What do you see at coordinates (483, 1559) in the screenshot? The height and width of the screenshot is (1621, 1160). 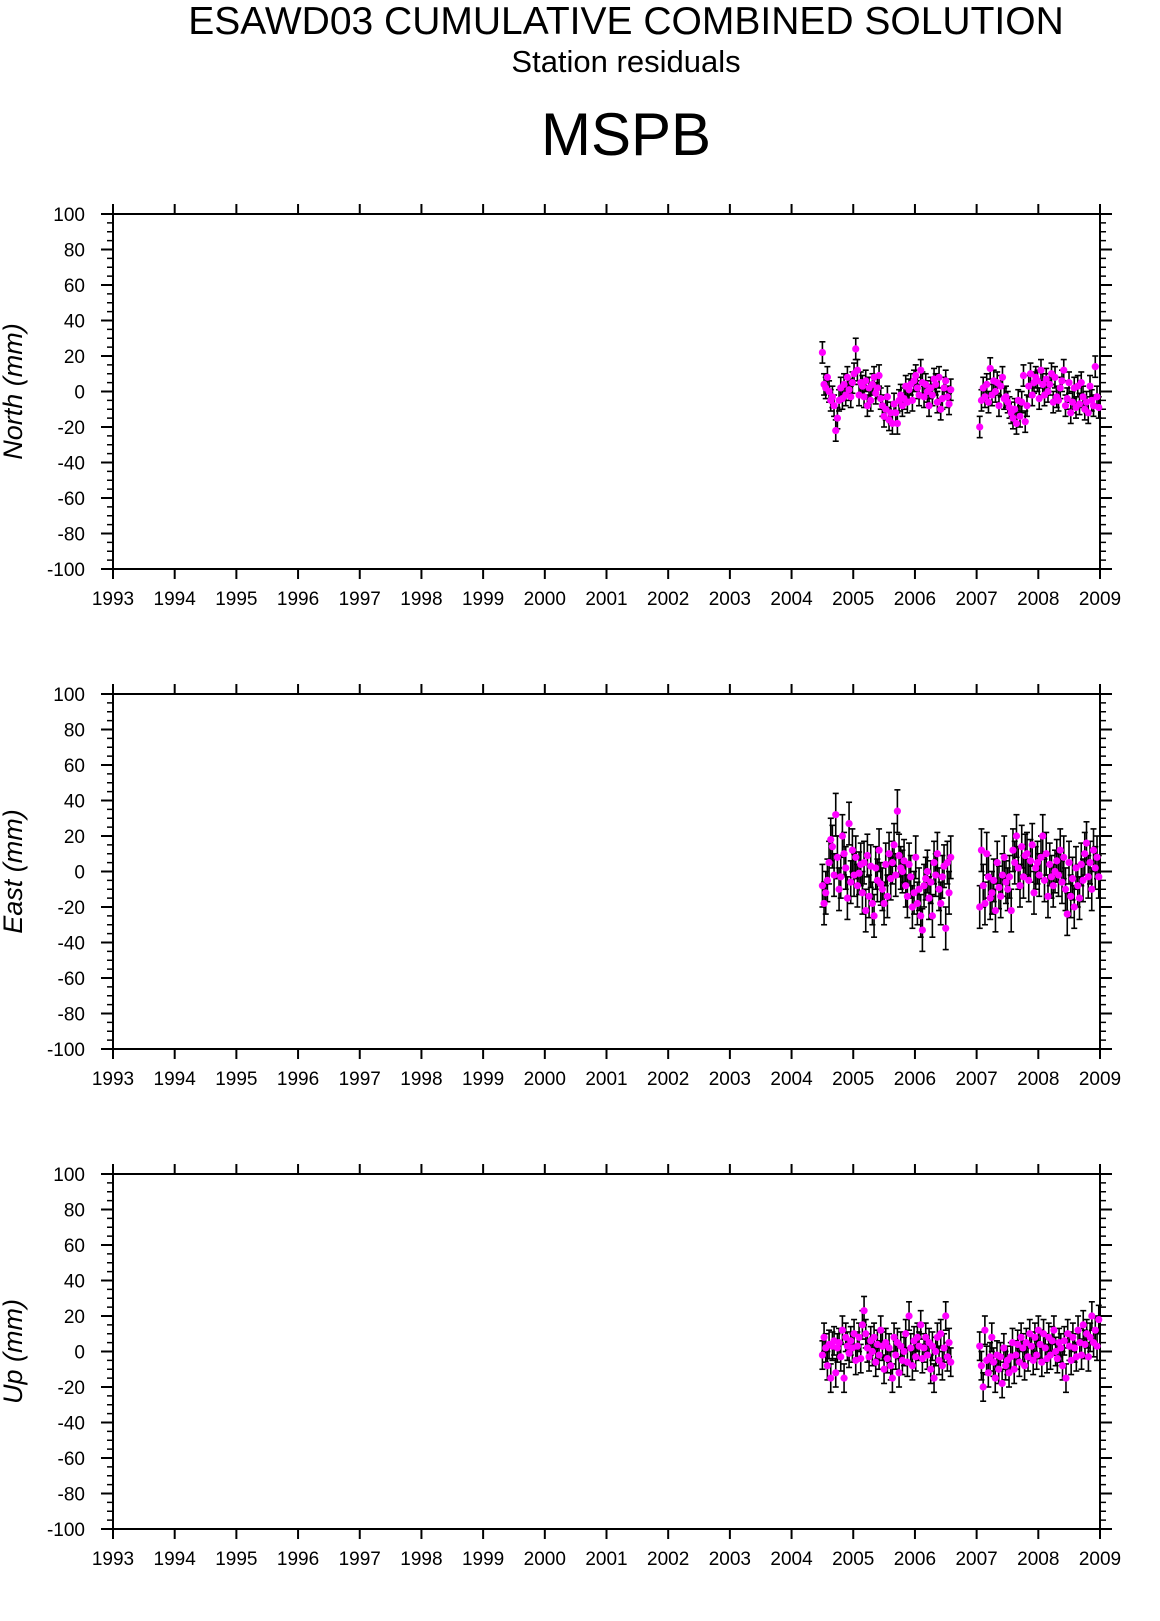 I see `x-tick-label: 1999` at bounding box center [483, 1559].